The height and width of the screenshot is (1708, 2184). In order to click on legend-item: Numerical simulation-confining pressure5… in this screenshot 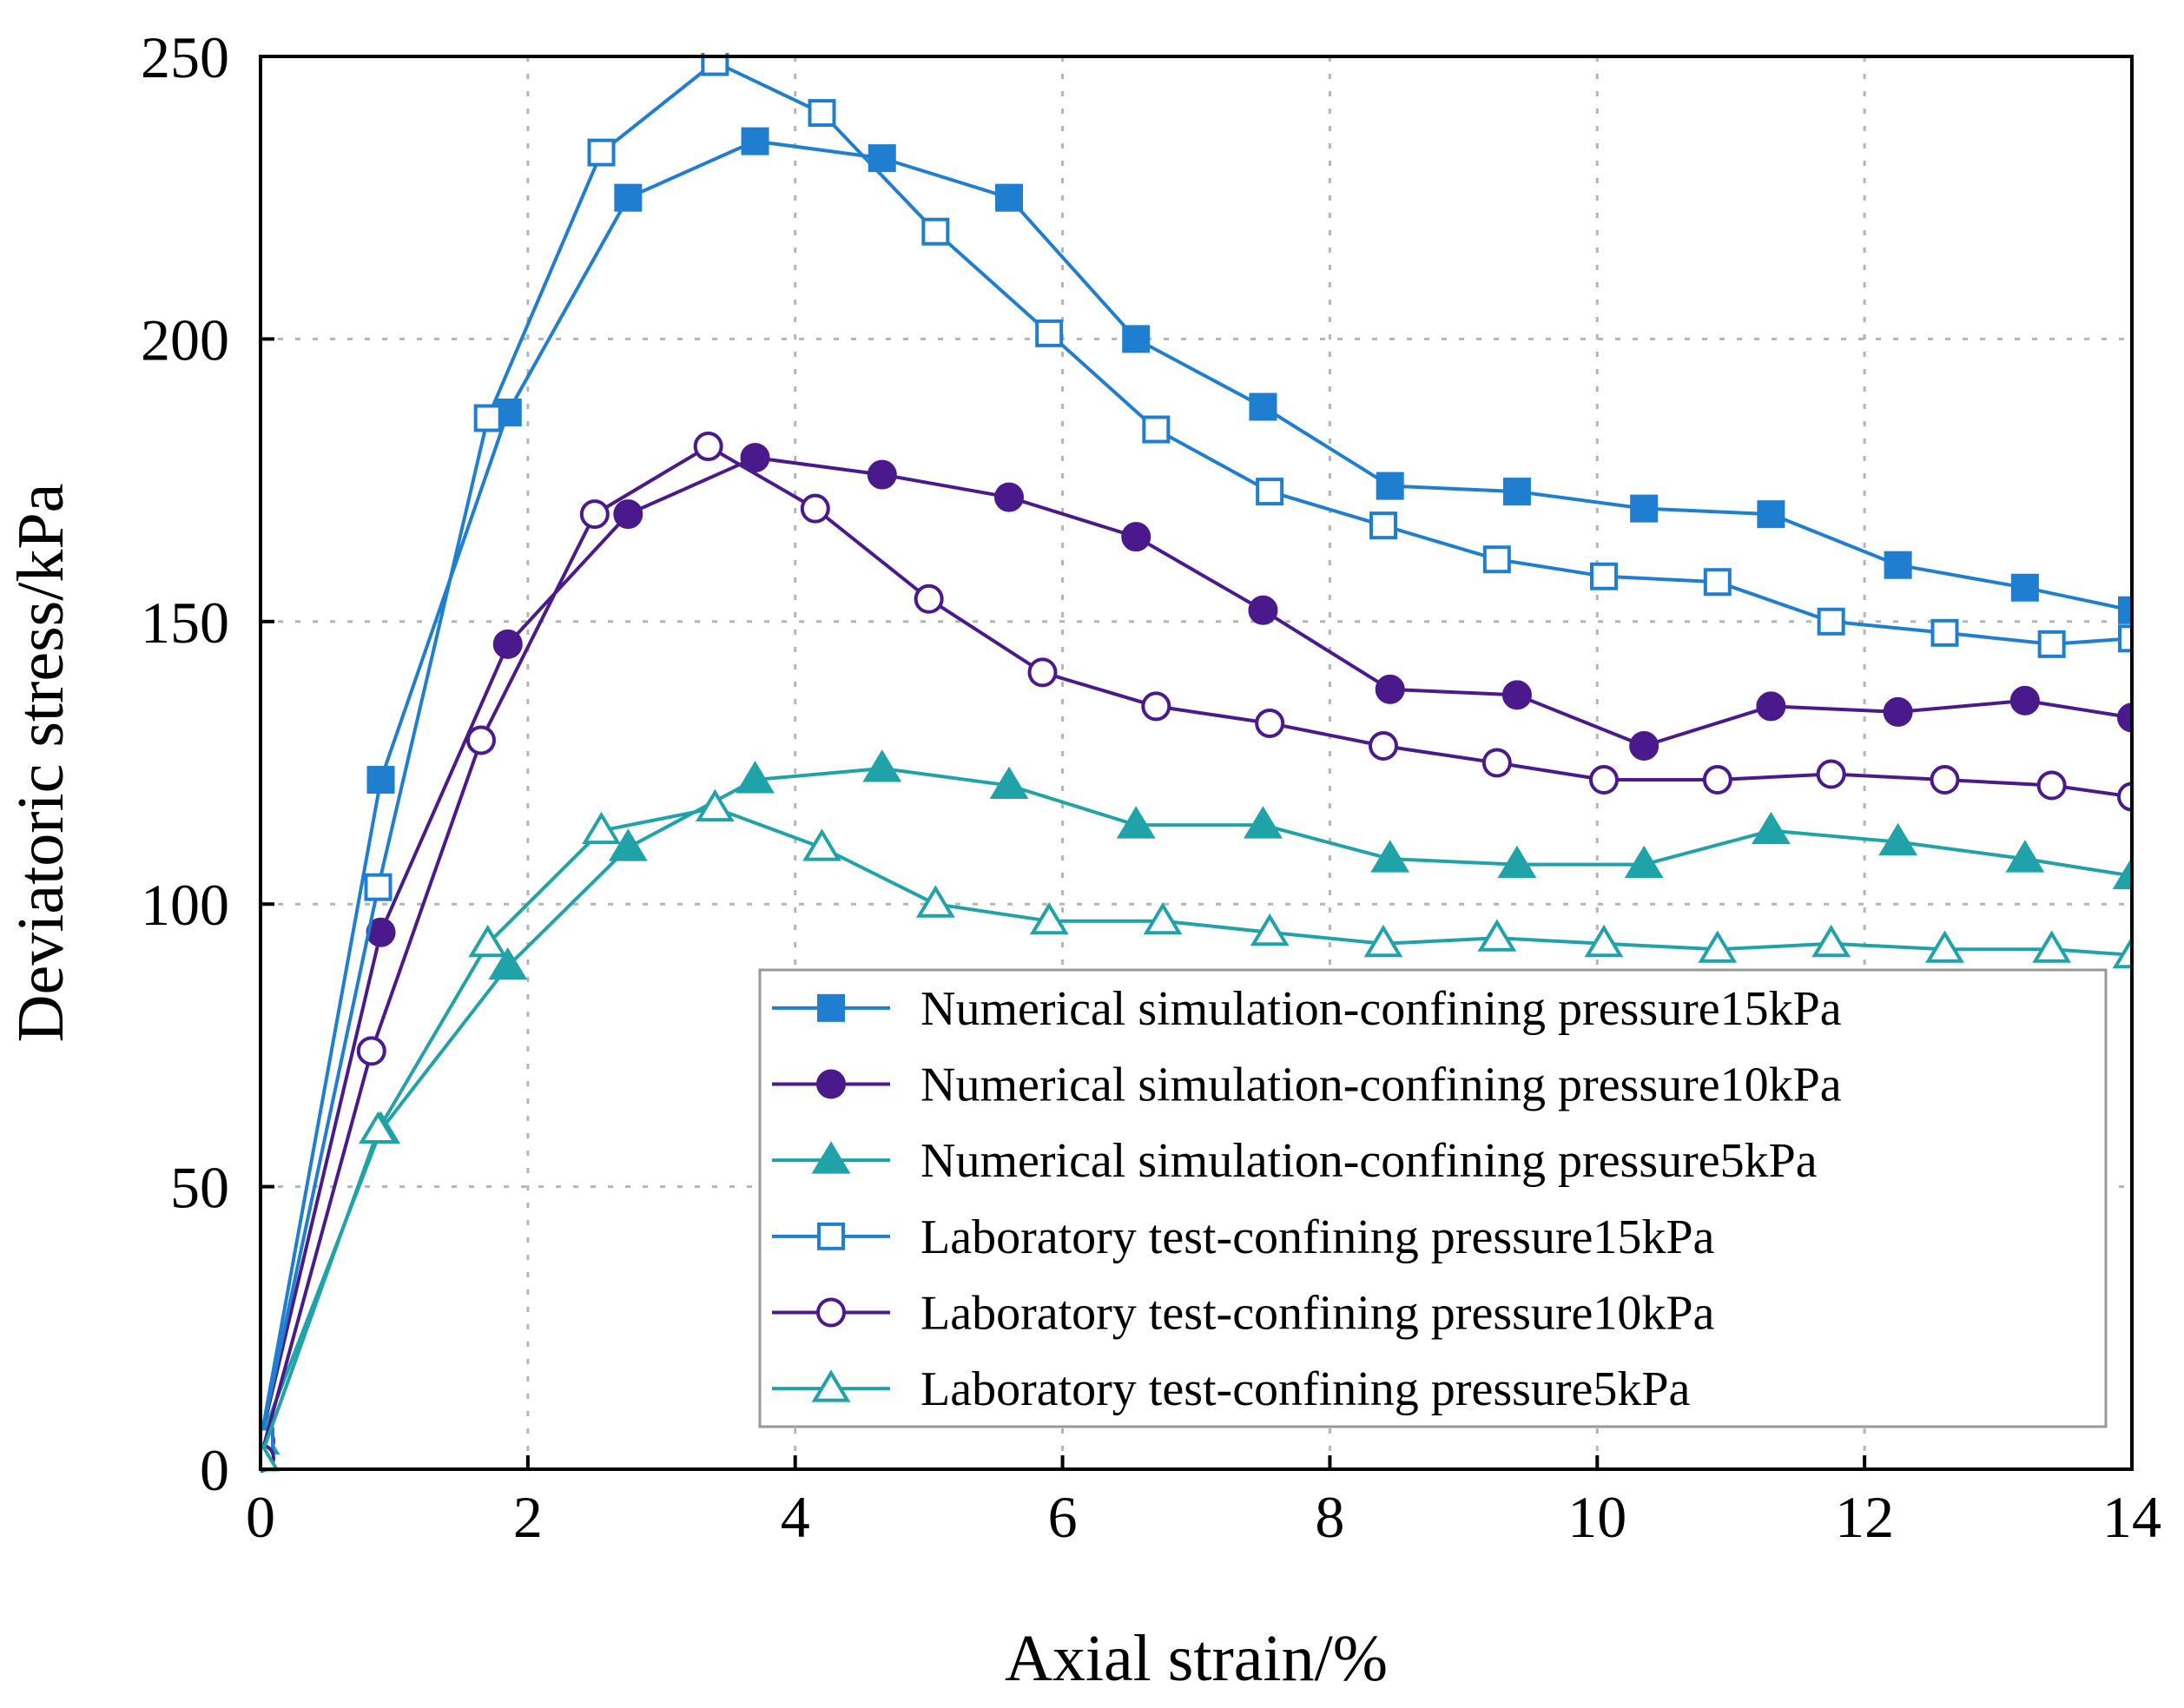, I will do `click(1295, 1161)`.